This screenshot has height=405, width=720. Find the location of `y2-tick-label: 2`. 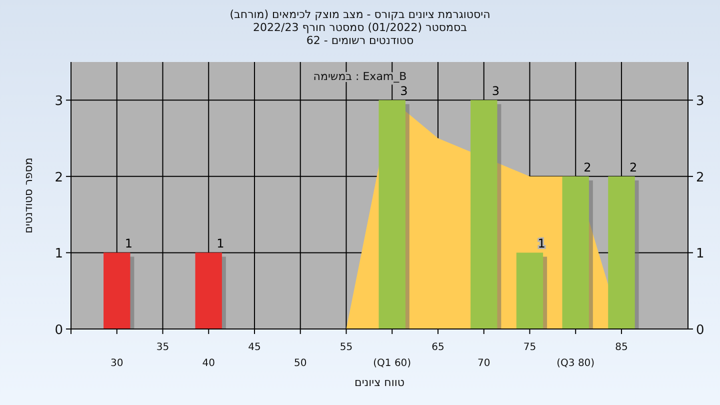

y2-tick-label: 2 is located at coordinates (700, 178).